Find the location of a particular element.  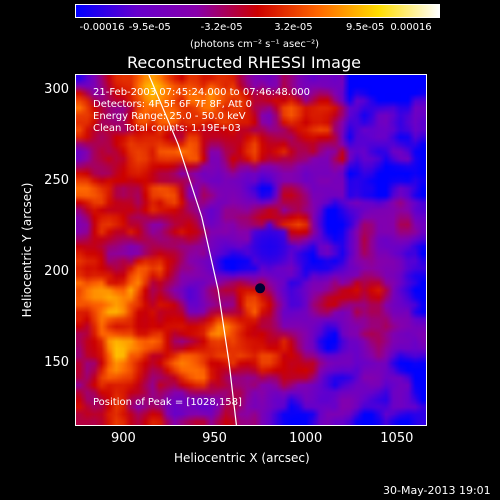

colorbar is located at coordinates (257, 11).